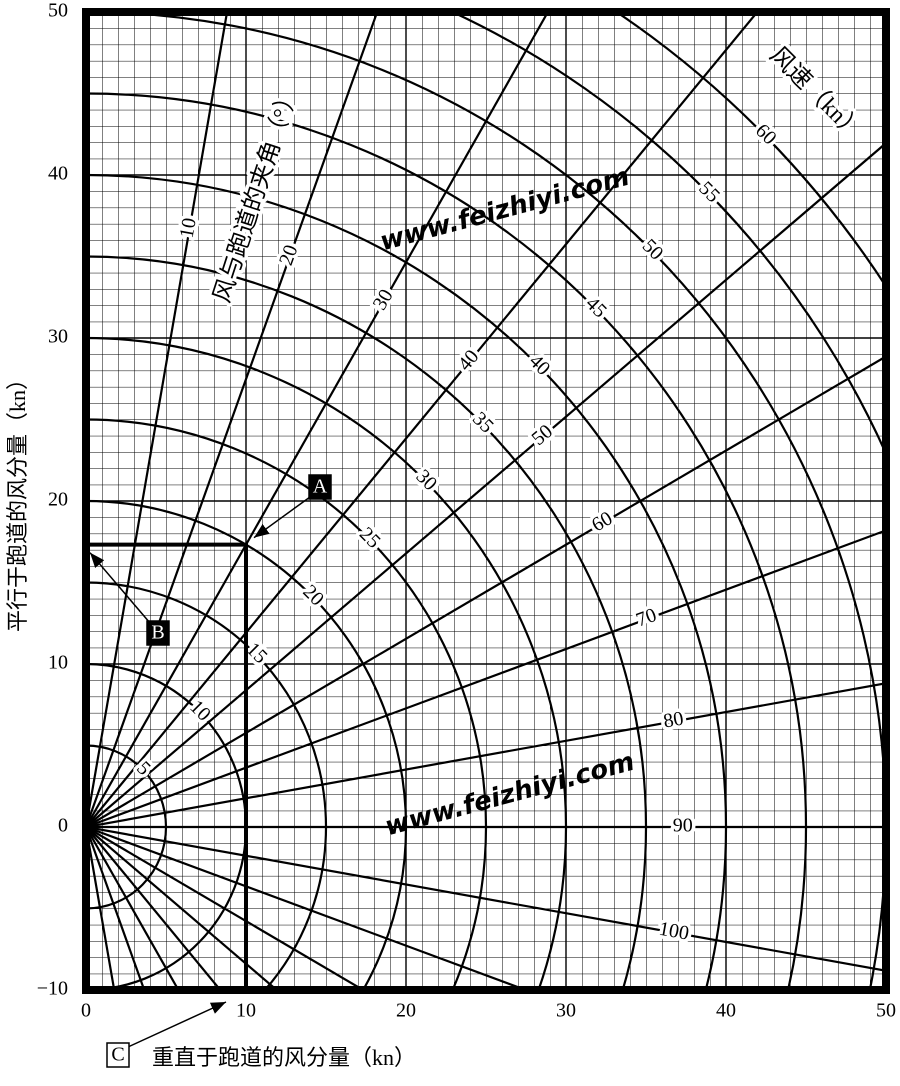 The height and width of the screenshot is (1086, 900). What do you see at coordinates (246, 1011) in the screenshot?
I see `x-tick-label: 10` at bounding box center [246, 1011].